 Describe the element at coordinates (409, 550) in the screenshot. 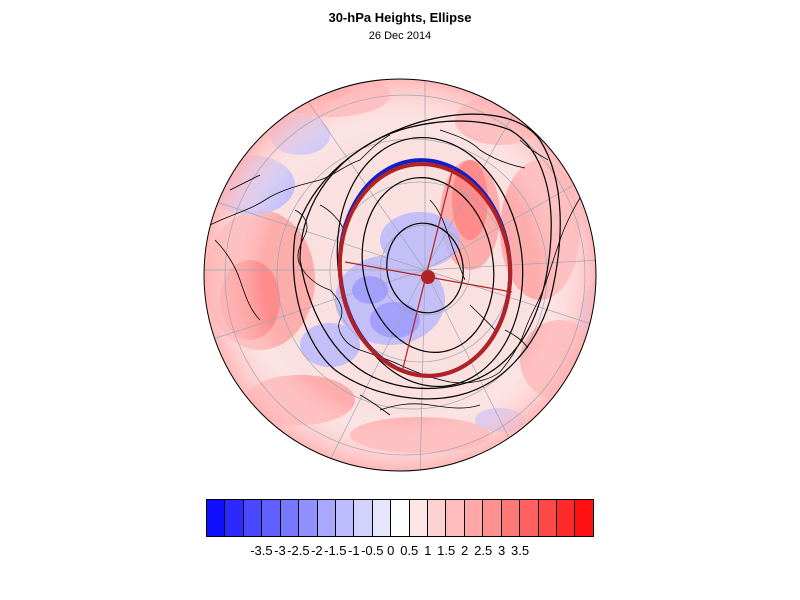

I see `colorbar-tick-label: 0.5` at that location.